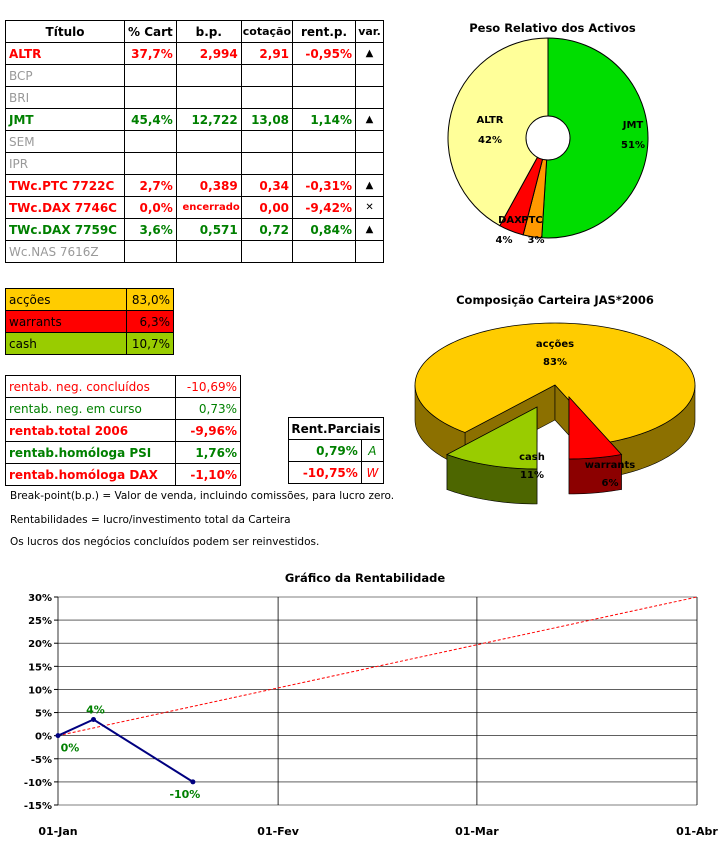  What do you see at coordinates (58, 736) in the screenshot?
I see `data-point` at bounding box center [58, 736].